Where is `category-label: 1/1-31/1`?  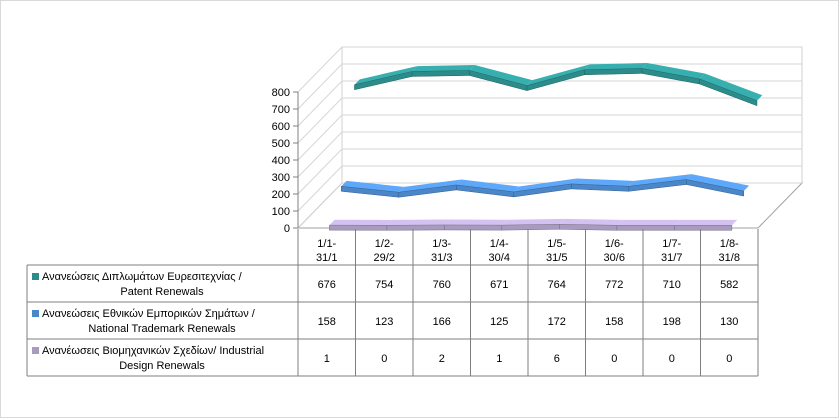
category-label: 1/1-31/1 is located at coordinates (326, 251).